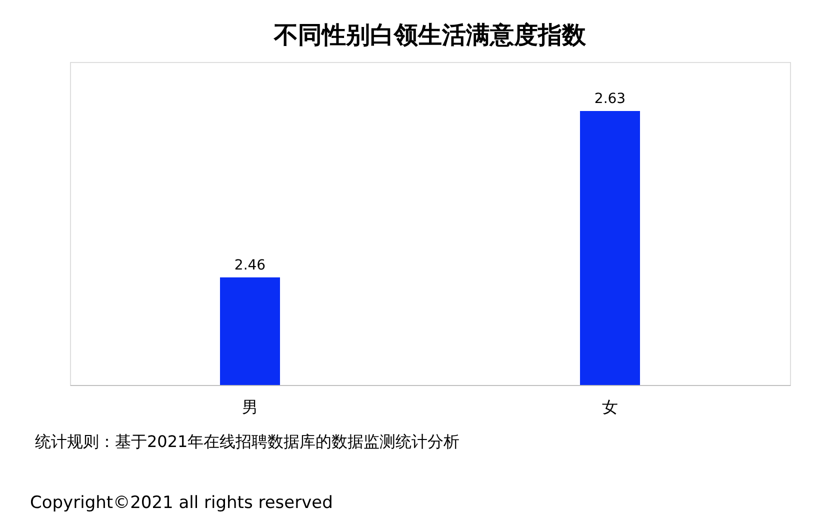  What do you see at coordinates (430, 35) in the screenshot?
I see `chart-title: 不同性别白领生活满意度指数` at bounding box center [430, 35].